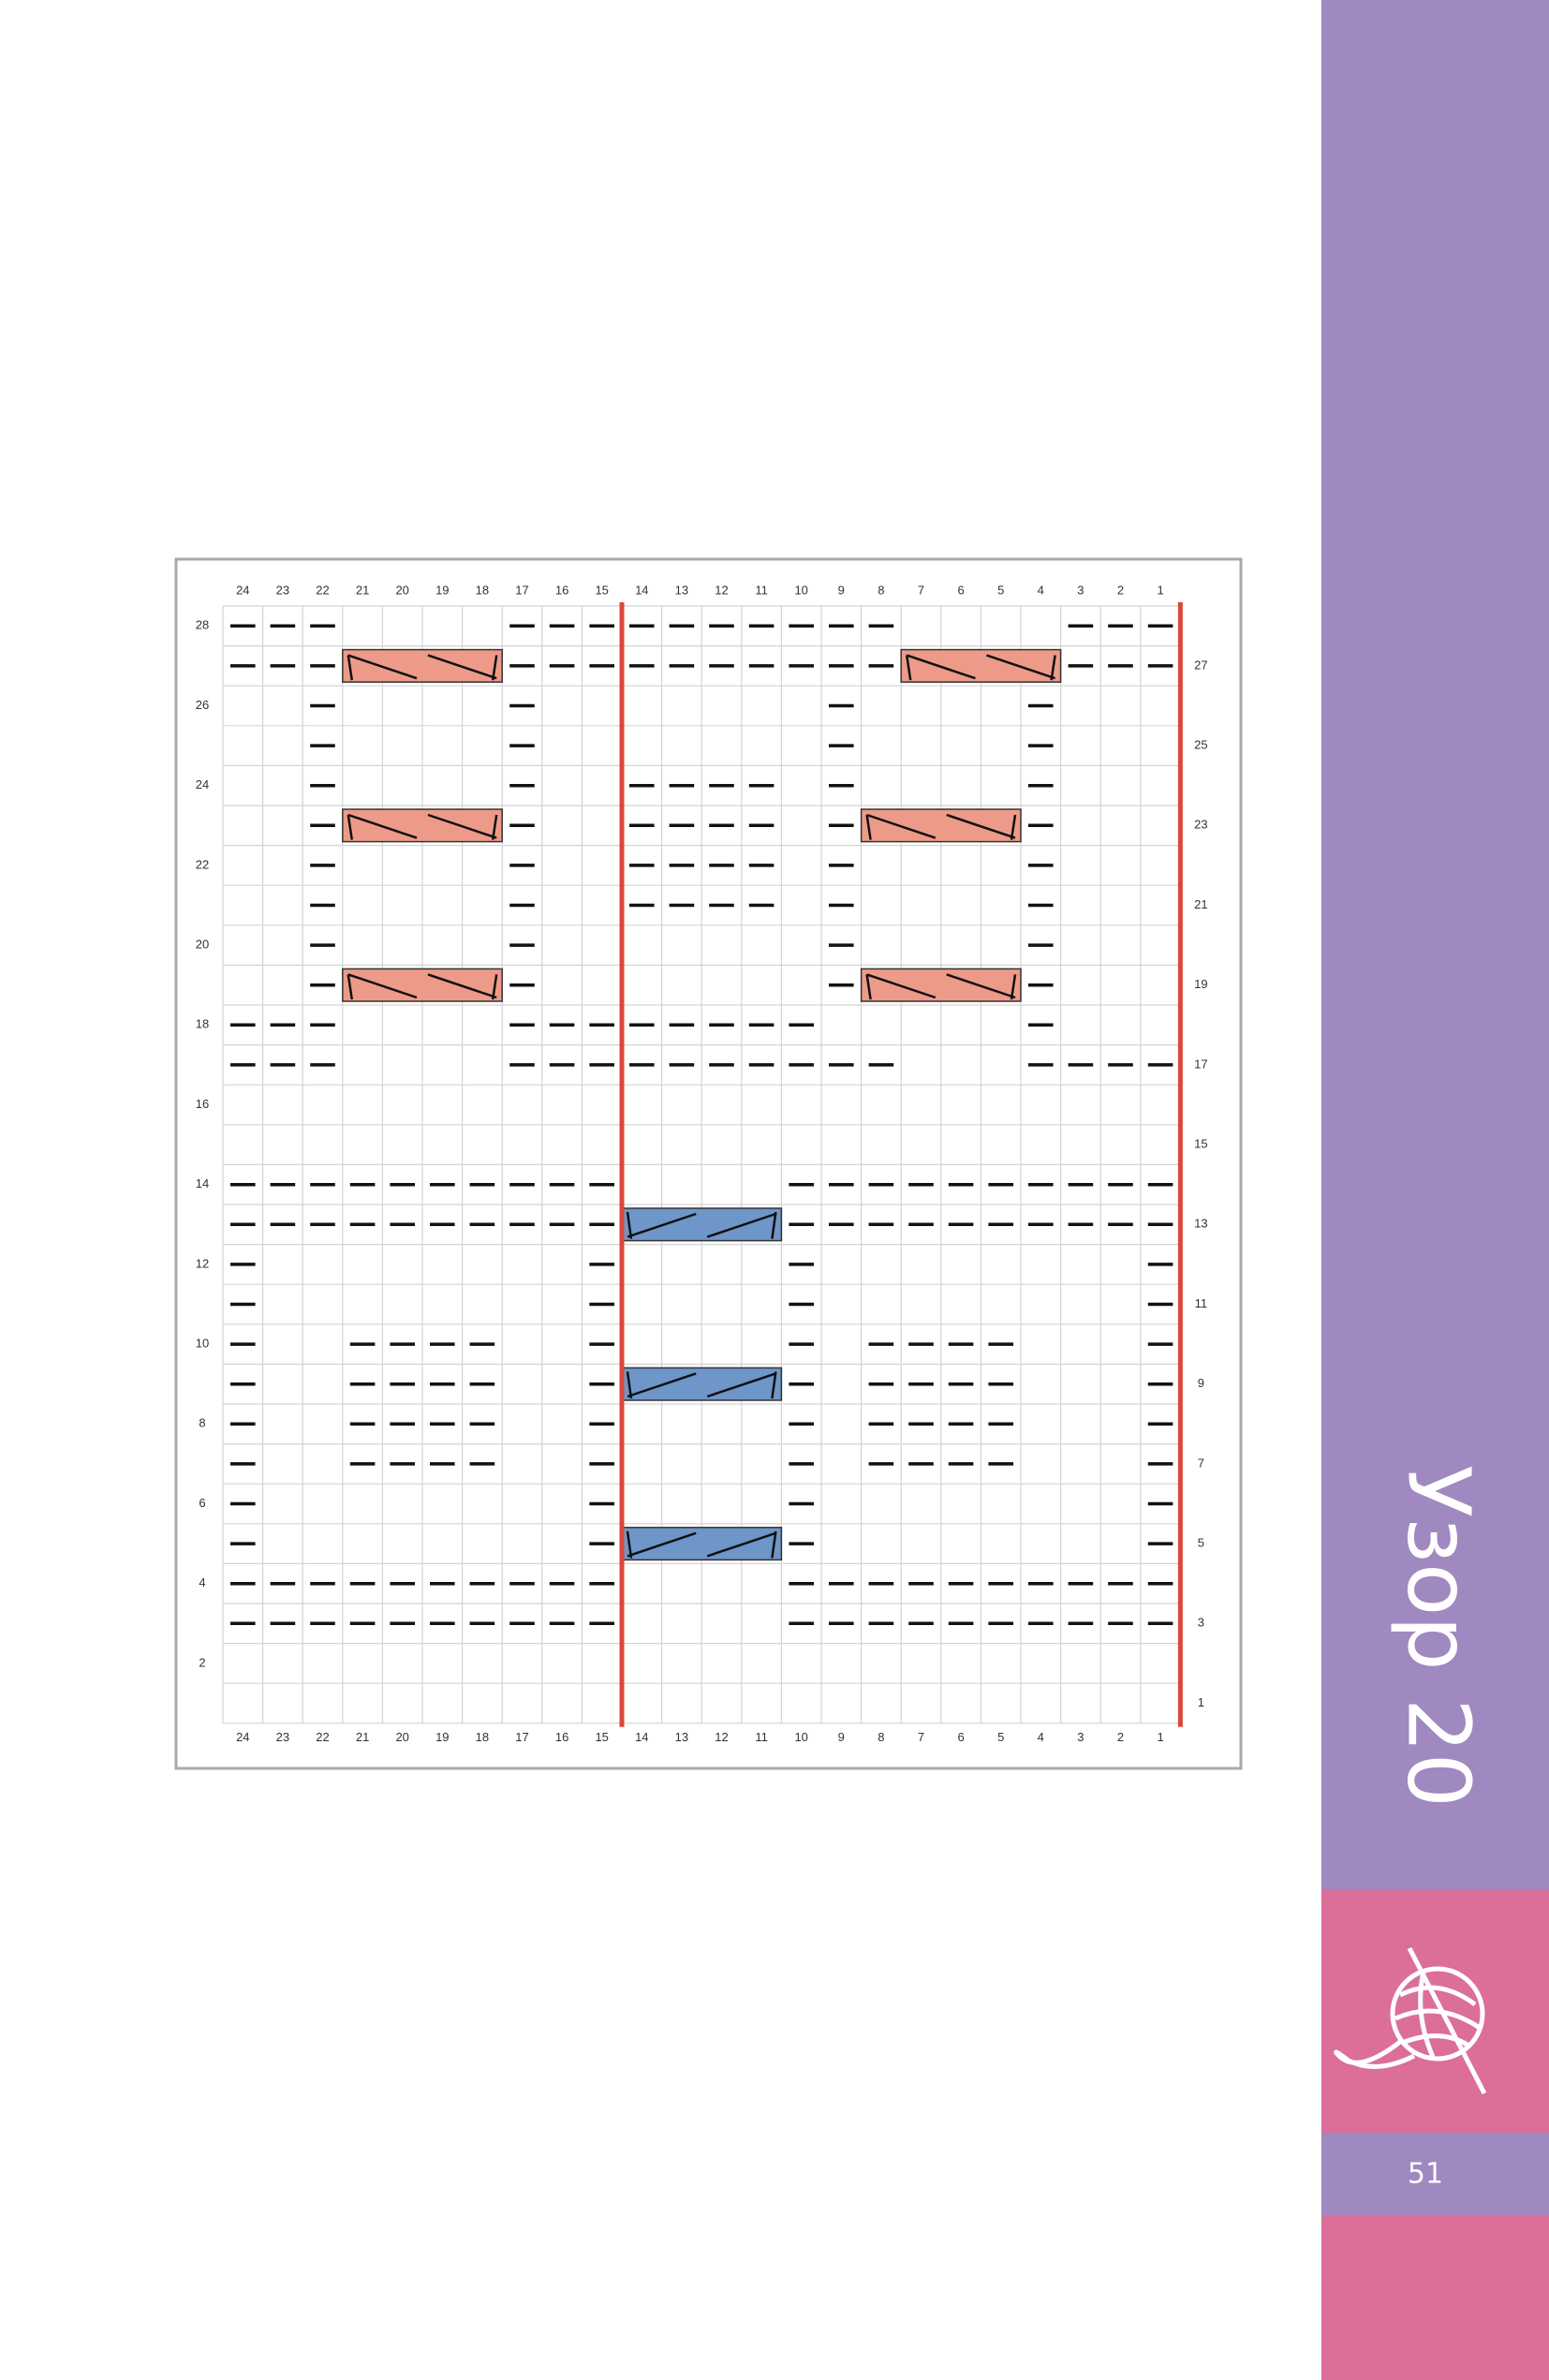 This screenshot has height=2380, width=1549. What do you see at coordinates (1201, 1383) in the screenshot?
I see `row-label: 9` at bounding box center [1201, 1383].